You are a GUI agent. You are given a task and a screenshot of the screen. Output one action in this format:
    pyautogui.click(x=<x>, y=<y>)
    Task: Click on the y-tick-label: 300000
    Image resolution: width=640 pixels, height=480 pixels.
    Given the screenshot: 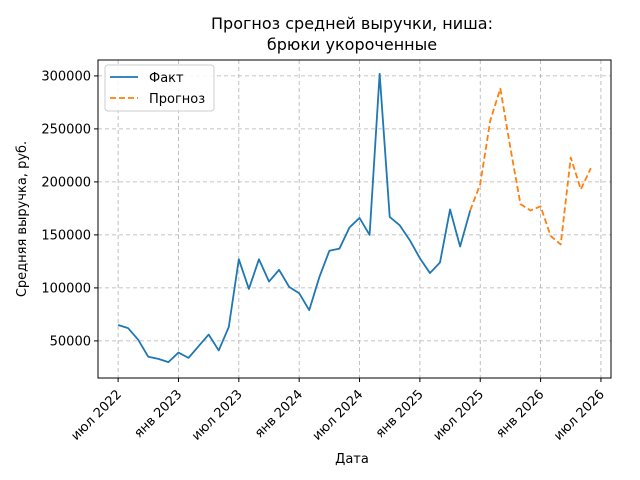 What is the action you would take?
    pyautogui.click(x=66, y=76)
    